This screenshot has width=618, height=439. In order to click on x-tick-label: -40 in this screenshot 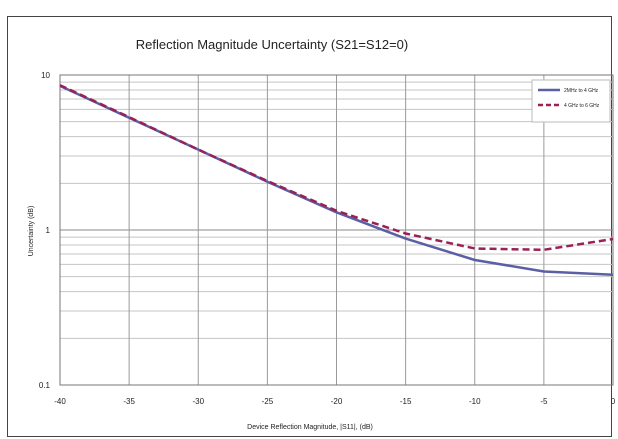, I will do `click(60, 401)`.